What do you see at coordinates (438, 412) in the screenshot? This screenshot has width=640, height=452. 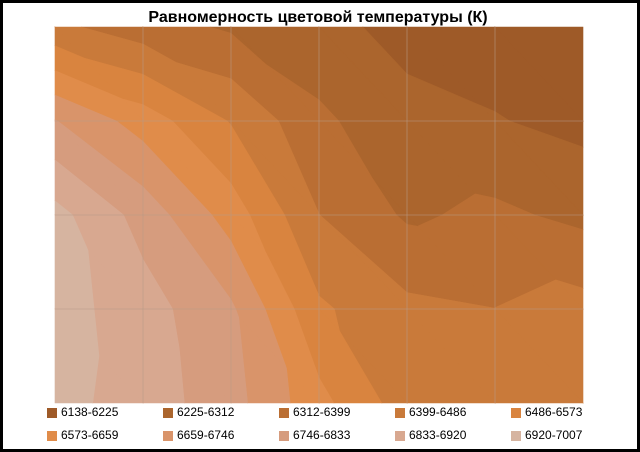 I see `legend-label: 6399-6486` at bounding box center [438, 412].